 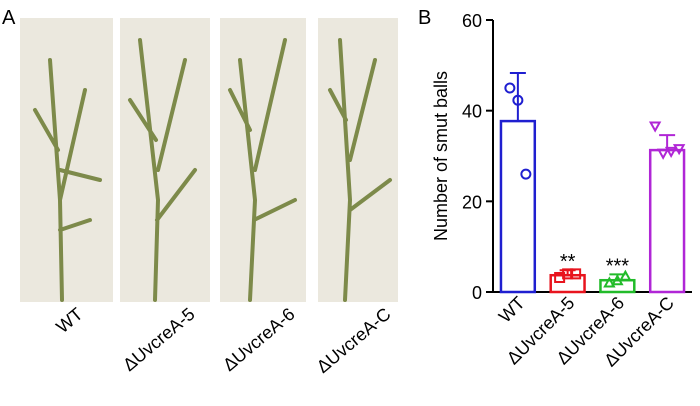 What do you see at coordinates (69, 320) in the screenshot?
I see `photo-label: WT` at bounding box center [69, 320].